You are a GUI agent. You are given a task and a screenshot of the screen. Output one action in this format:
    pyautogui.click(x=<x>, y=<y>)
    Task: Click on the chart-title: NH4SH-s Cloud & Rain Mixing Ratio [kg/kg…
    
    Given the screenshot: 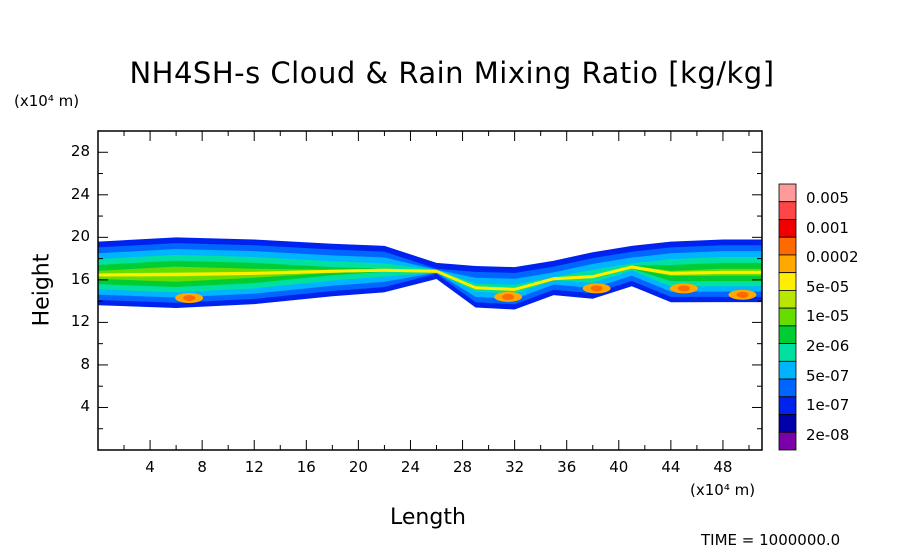 What is the action you would take?
    pyautogui.click(x=452, y=73)
    